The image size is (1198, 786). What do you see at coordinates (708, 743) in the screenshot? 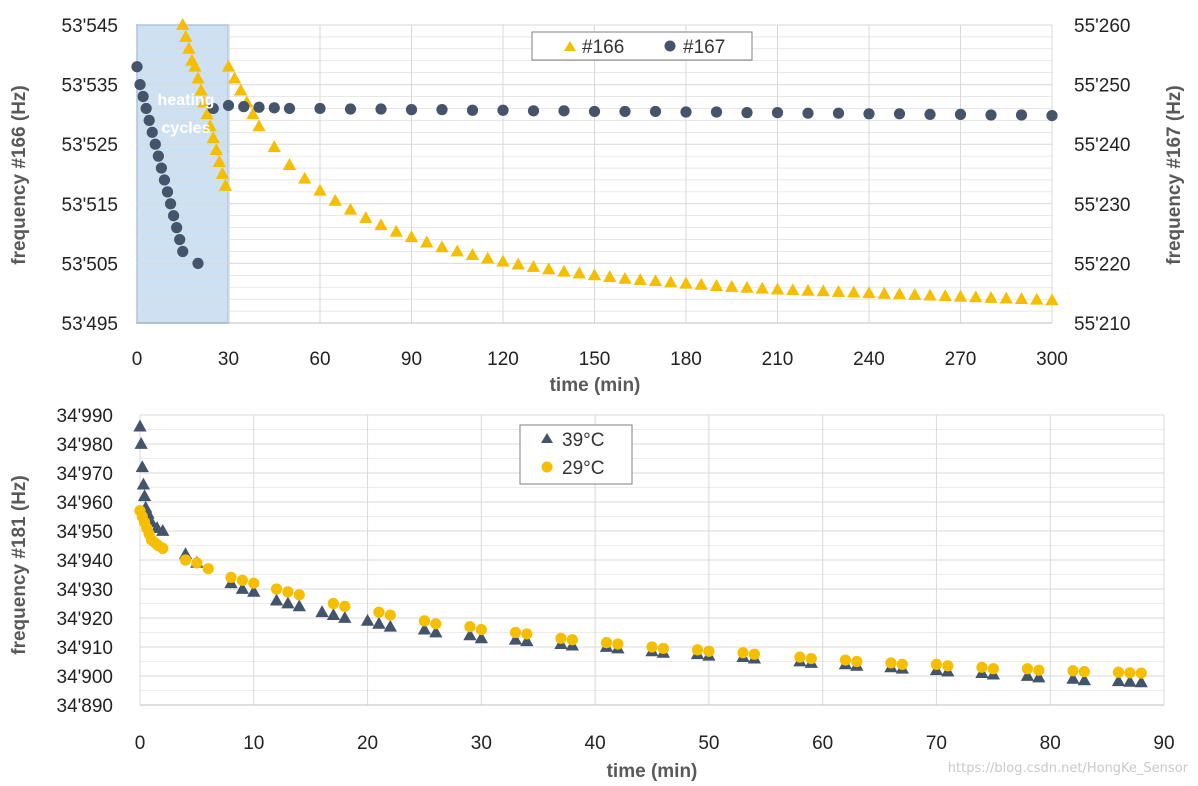
I see `x-tick-label: 50` at bounding box center [708, 743].